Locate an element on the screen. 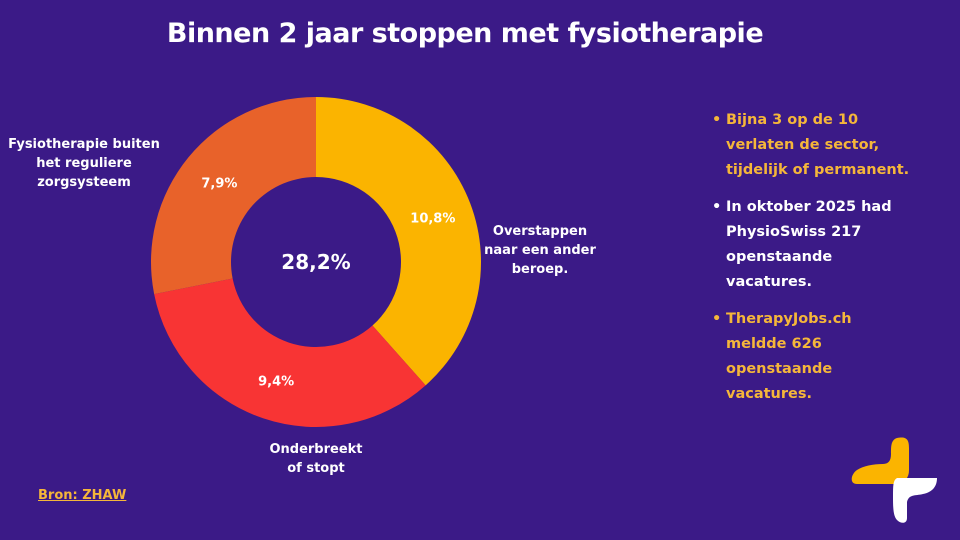 Image resolution: width=960 pixels, height=540 pixels. label-line: Onderbreekt is located at coordinates (316, 449).